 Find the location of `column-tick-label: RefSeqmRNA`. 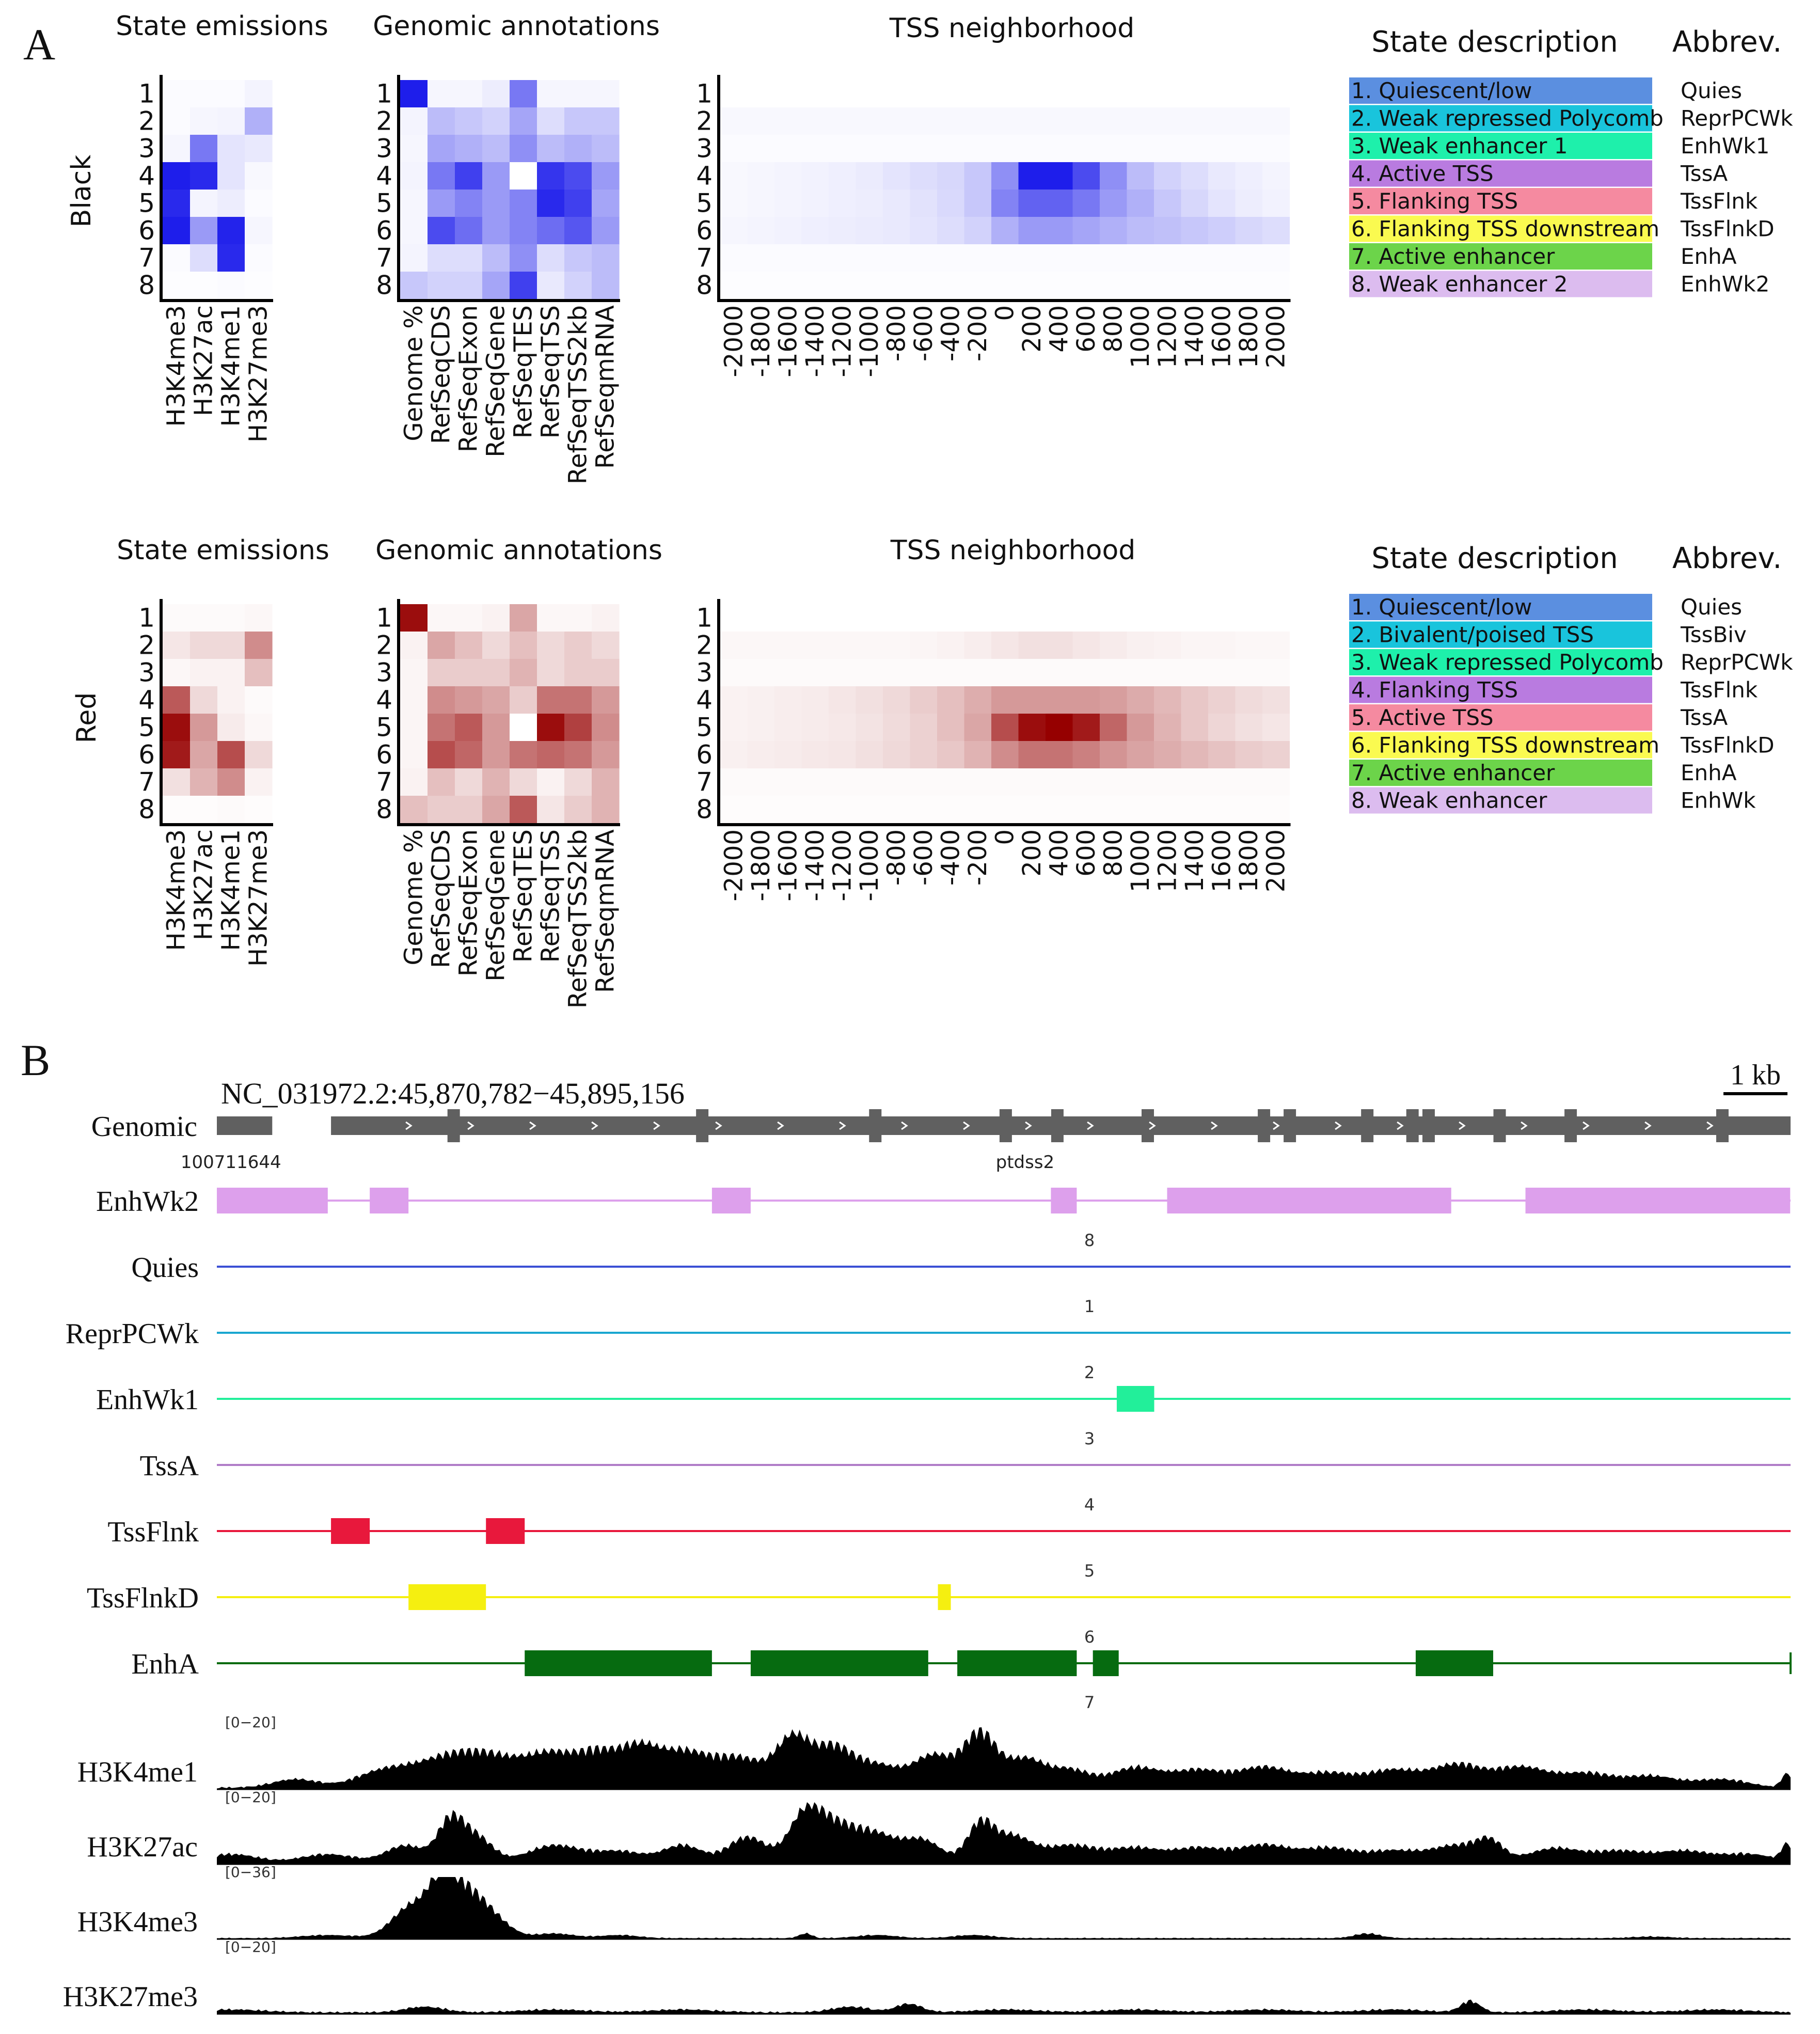

column-tick-label: RefSeqmRNA is located at coordinates (605, 387).